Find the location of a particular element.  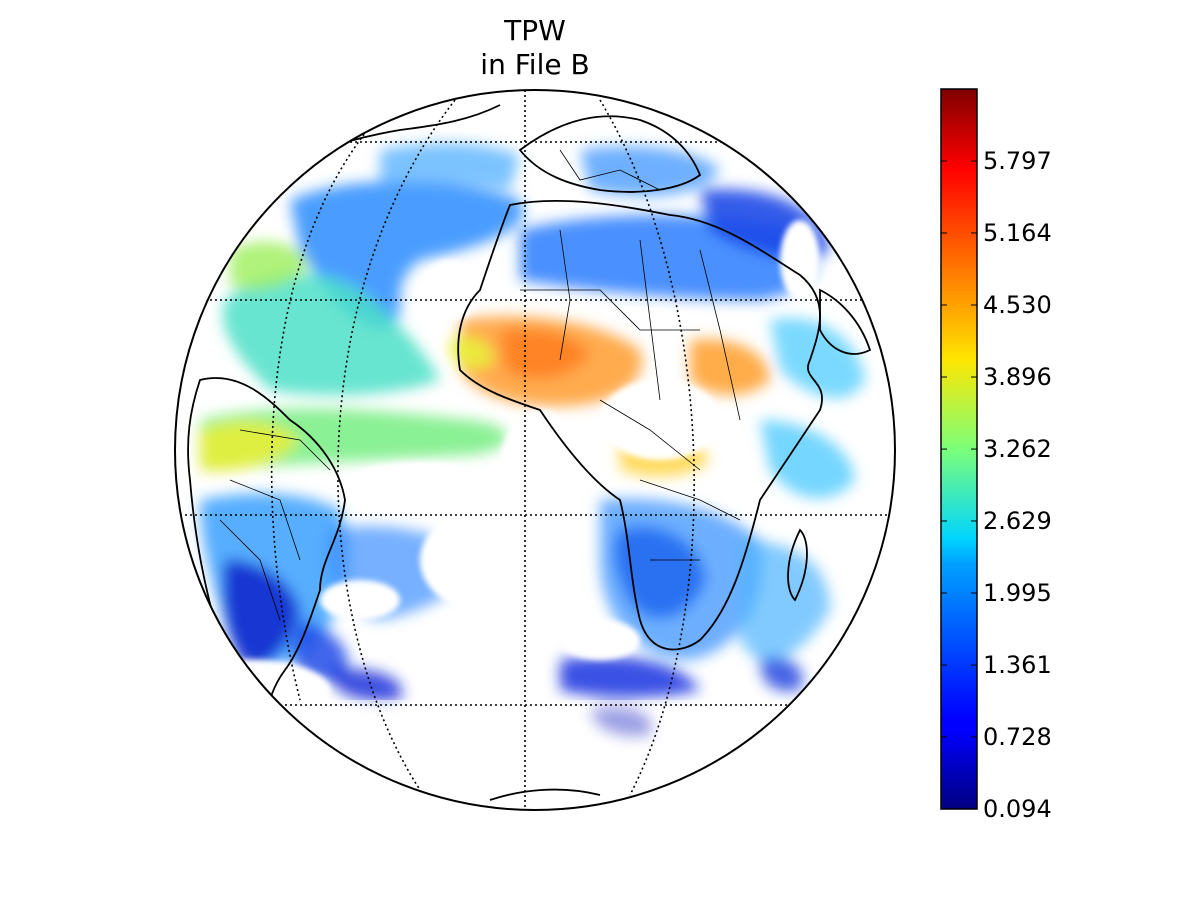

colorbar-ticks is located at coordinates (959, 485).